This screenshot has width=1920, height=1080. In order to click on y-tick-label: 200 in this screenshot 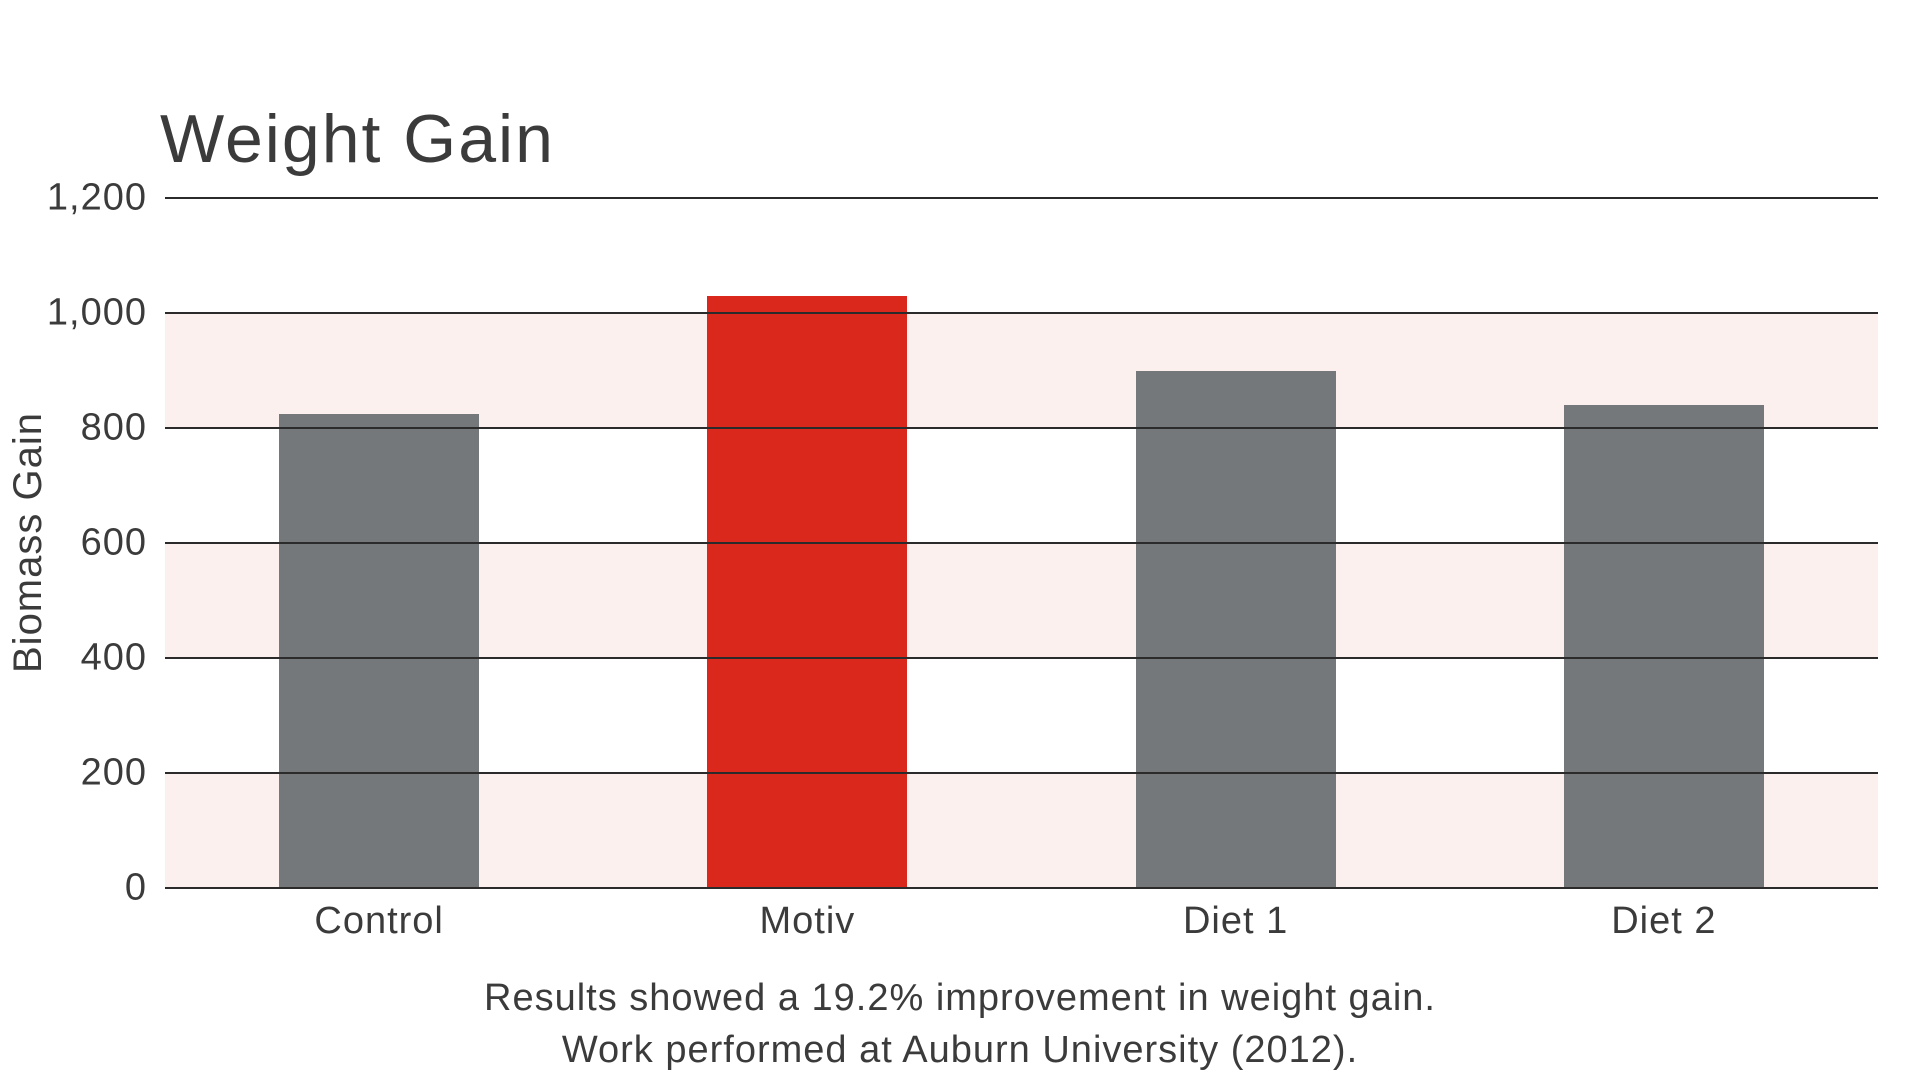, I will do `click(113, 772)`.